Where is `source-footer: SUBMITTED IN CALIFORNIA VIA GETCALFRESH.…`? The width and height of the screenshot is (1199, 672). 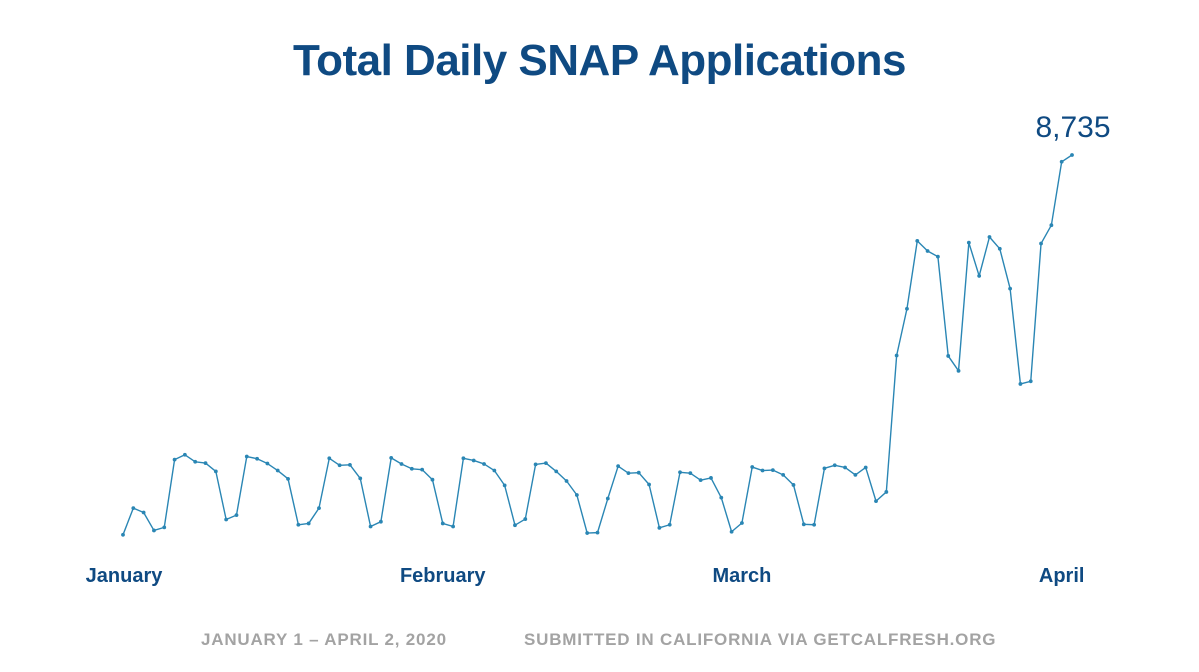
source-footer: SUBMITTED IN CALIFORNIA VIA GETCALFRESH.… is located at coordinates (760, 639).